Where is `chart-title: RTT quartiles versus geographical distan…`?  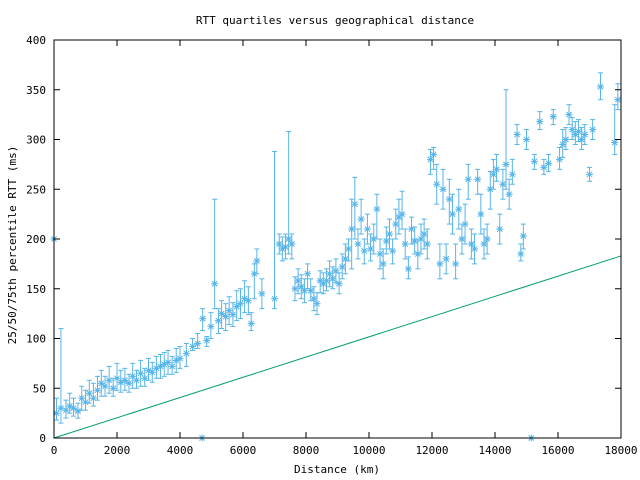 chart-title: RTT quartiles versus geographical distan… is located at coordinates (335, 20).